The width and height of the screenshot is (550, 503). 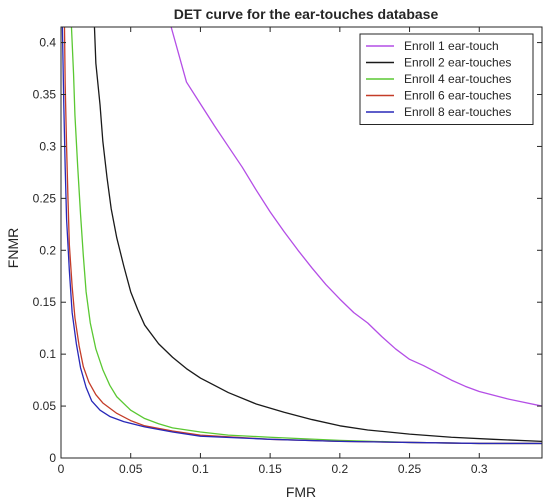 What do you see at coordinates (306, 14) in the screenshot?
I see `chart-title: DET curve for the ear-touches database` at bounding box center [306, 14].